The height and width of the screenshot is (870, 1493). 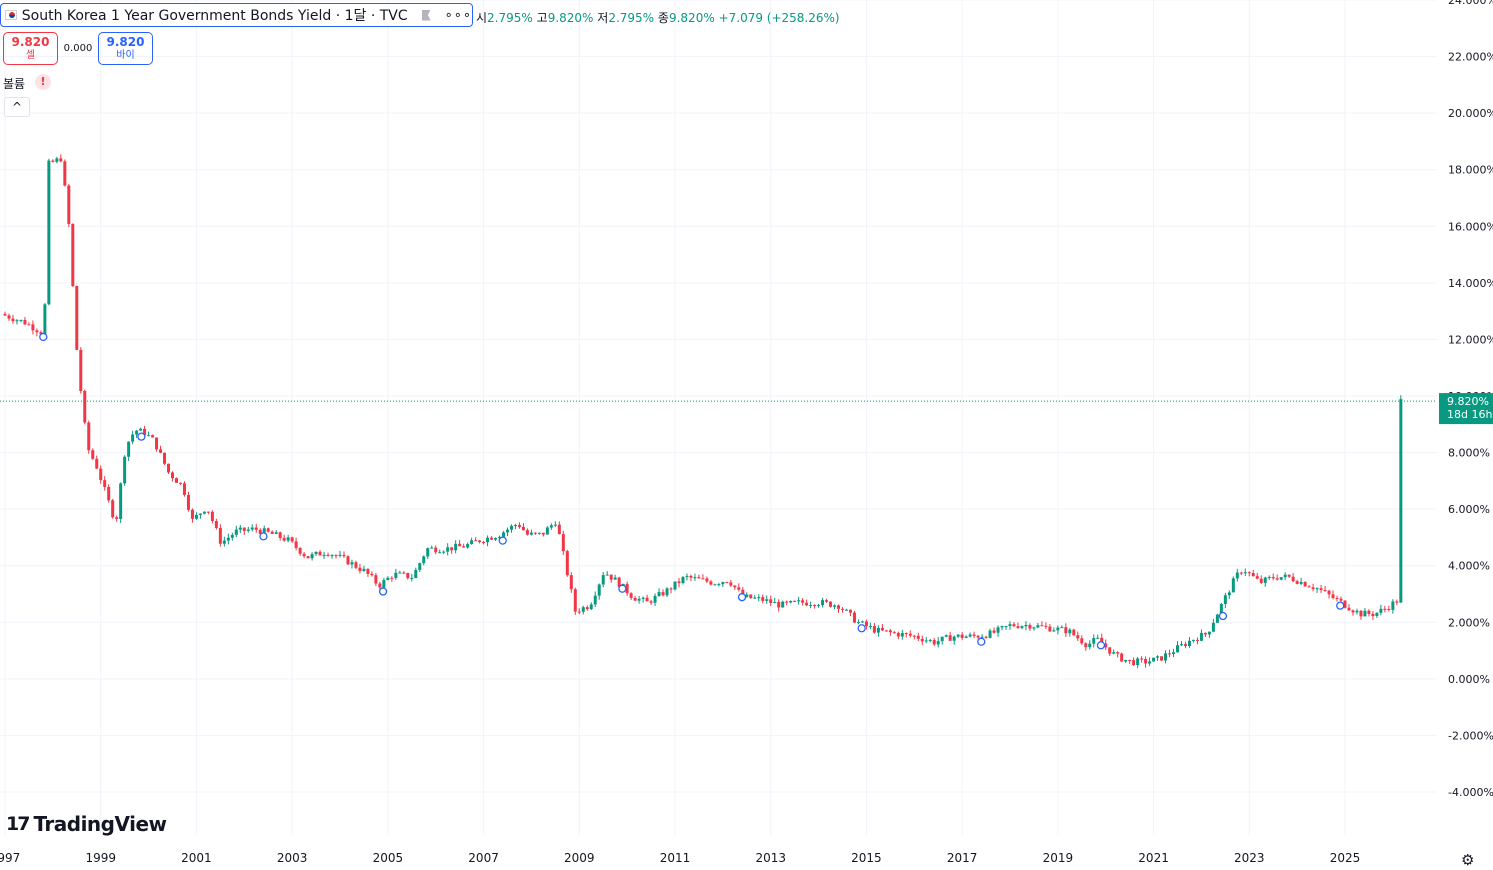 What do you see at coordinates (1468, 860) in the screenshot?
I see `gear-icon: ⚙` at bounding box center [1468, 860].